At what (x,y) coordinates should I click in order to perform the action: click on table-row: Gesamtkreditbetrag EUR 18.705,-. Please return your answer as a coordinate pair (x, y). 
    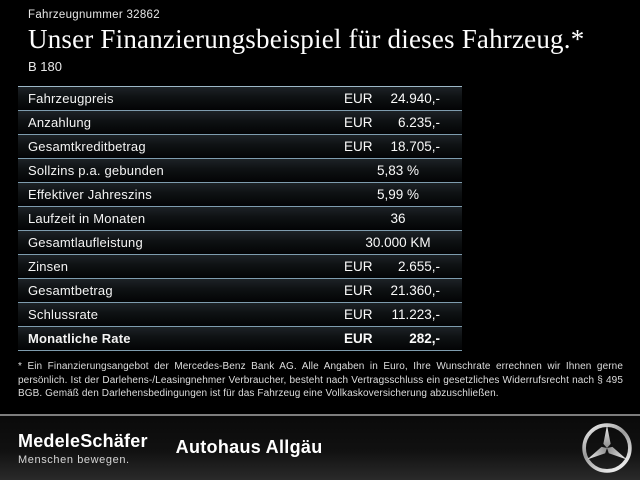
    Looking at the image, I should click on (240, 147).